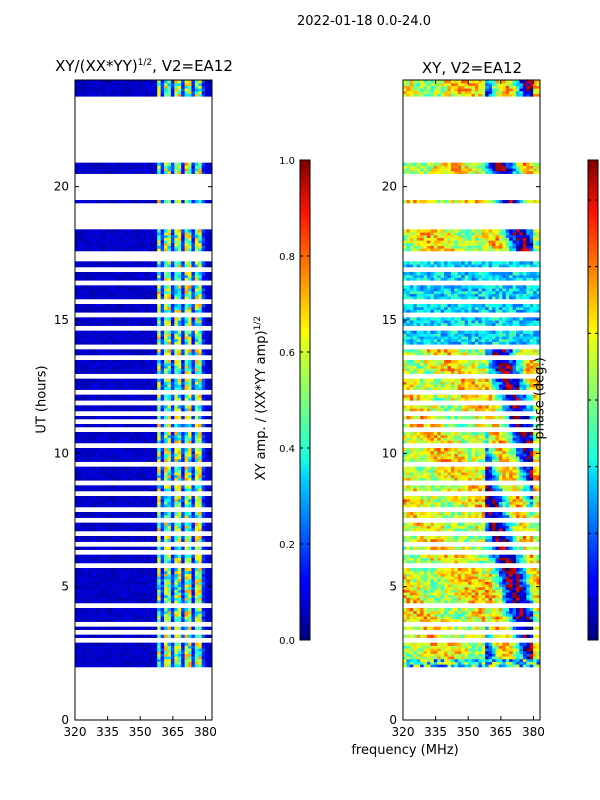  What do you see at coordinates (287, 257) in the screenshot?
I see `amp-colorbar-tick-label: 0.8` at bounding box center [287, 257].